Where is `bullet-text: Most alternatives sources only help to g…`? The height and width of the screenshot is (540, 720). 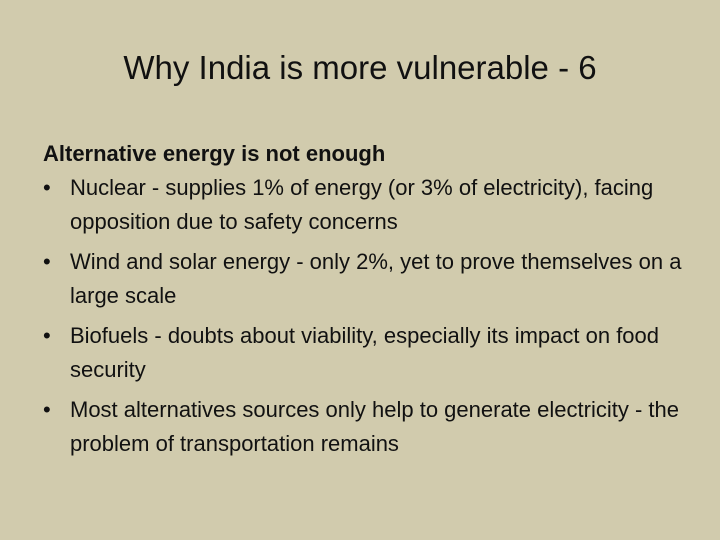 bullet-text: Most alternatives sources only help to g… is located at coordinates (374, 426).